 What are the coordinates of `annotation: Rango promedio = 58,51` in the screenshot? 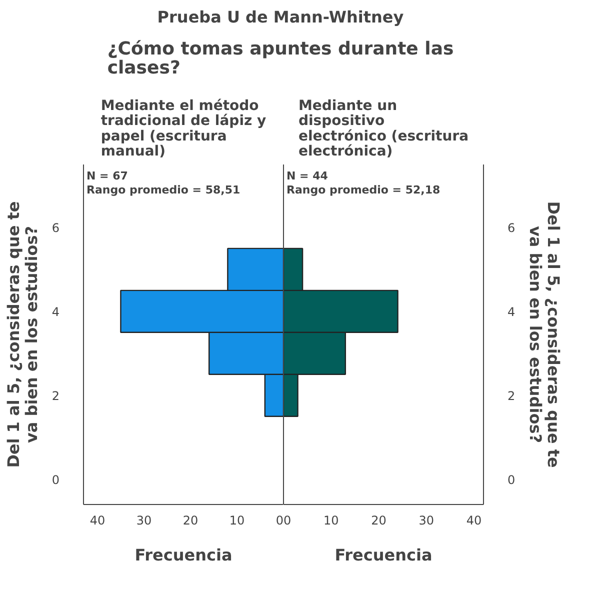 It's located at (163, 190).